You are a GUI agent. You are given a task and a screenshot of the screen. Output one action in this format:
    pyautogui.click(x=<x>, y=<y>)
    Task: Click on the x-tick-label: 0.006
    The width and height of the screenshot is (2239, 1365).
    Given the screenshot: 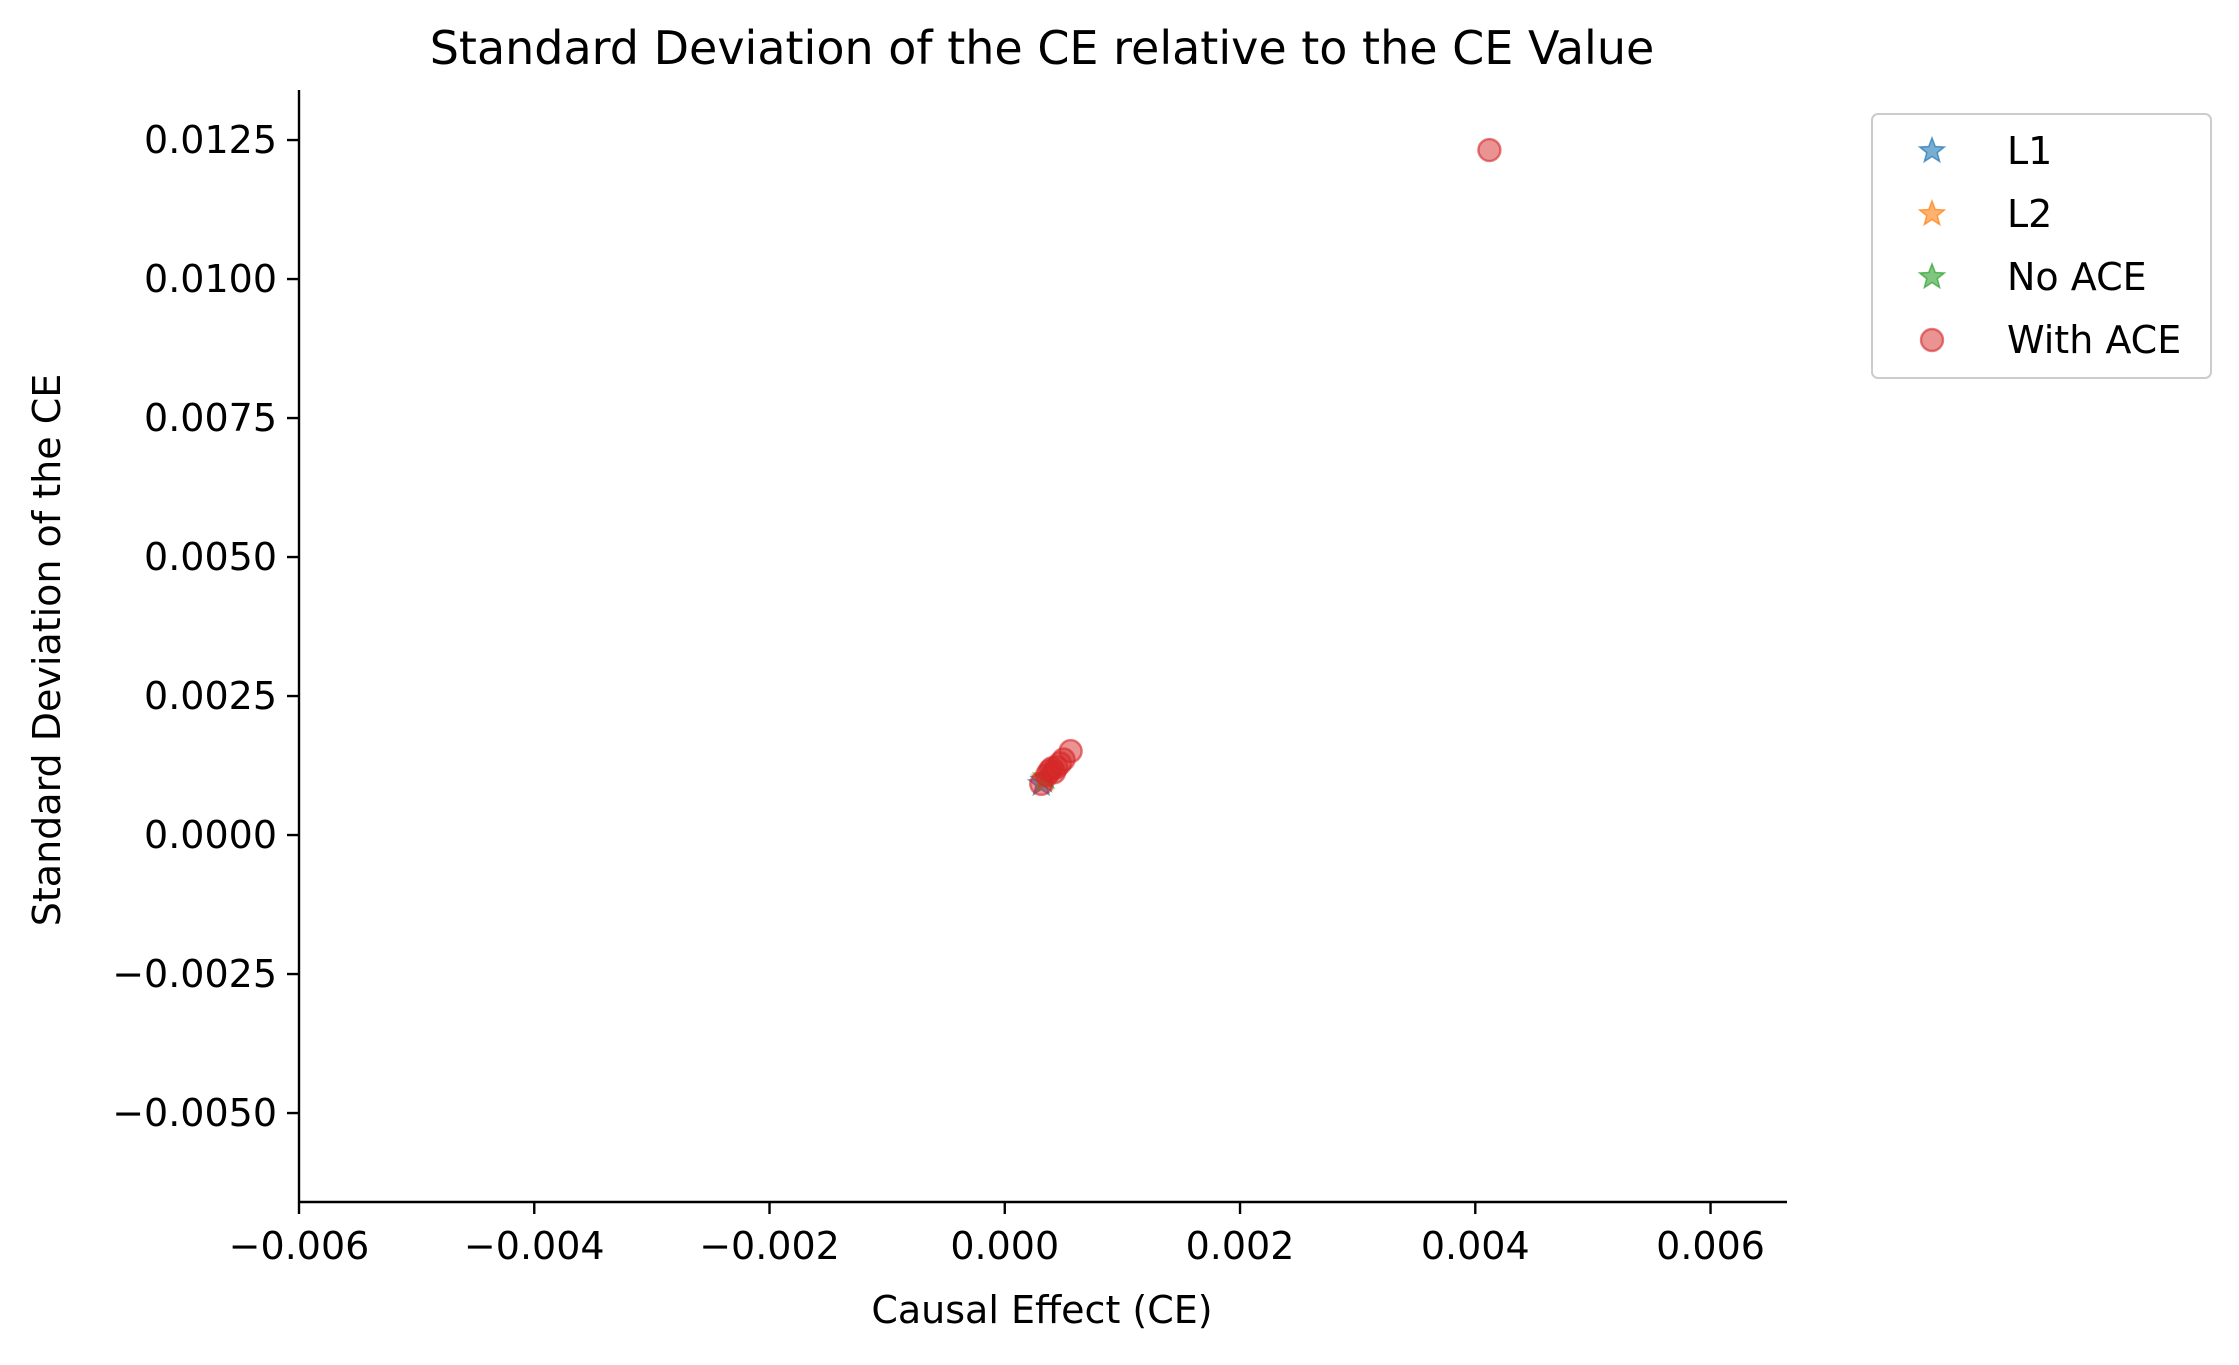 What is the action you would take?
    pyautogui.click(x=1710, y=1246)
    